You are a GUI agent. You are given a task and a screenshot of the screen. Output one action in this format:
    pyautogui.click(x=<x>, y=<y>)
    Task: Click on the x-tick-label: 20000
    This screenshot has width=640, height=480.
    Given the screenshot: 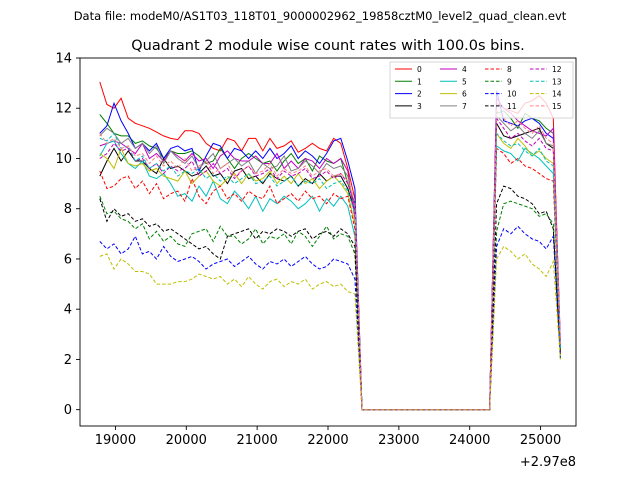 What is the action you would take?
    pyautogui.click(x=186, y=440)
    